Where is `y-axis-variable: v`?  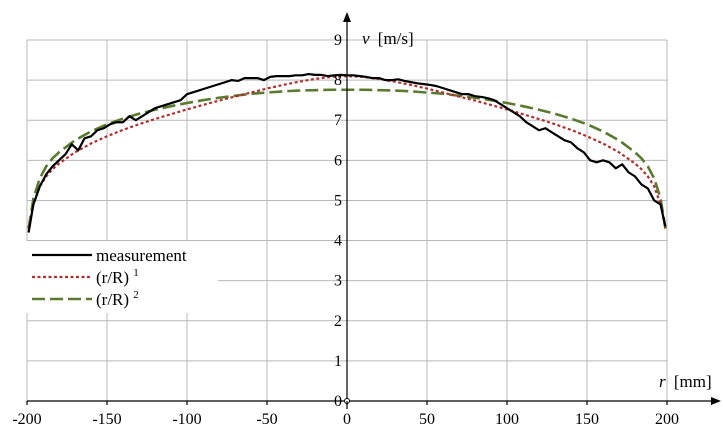 y-axis-variable: v is located at coordinates (366, 38).